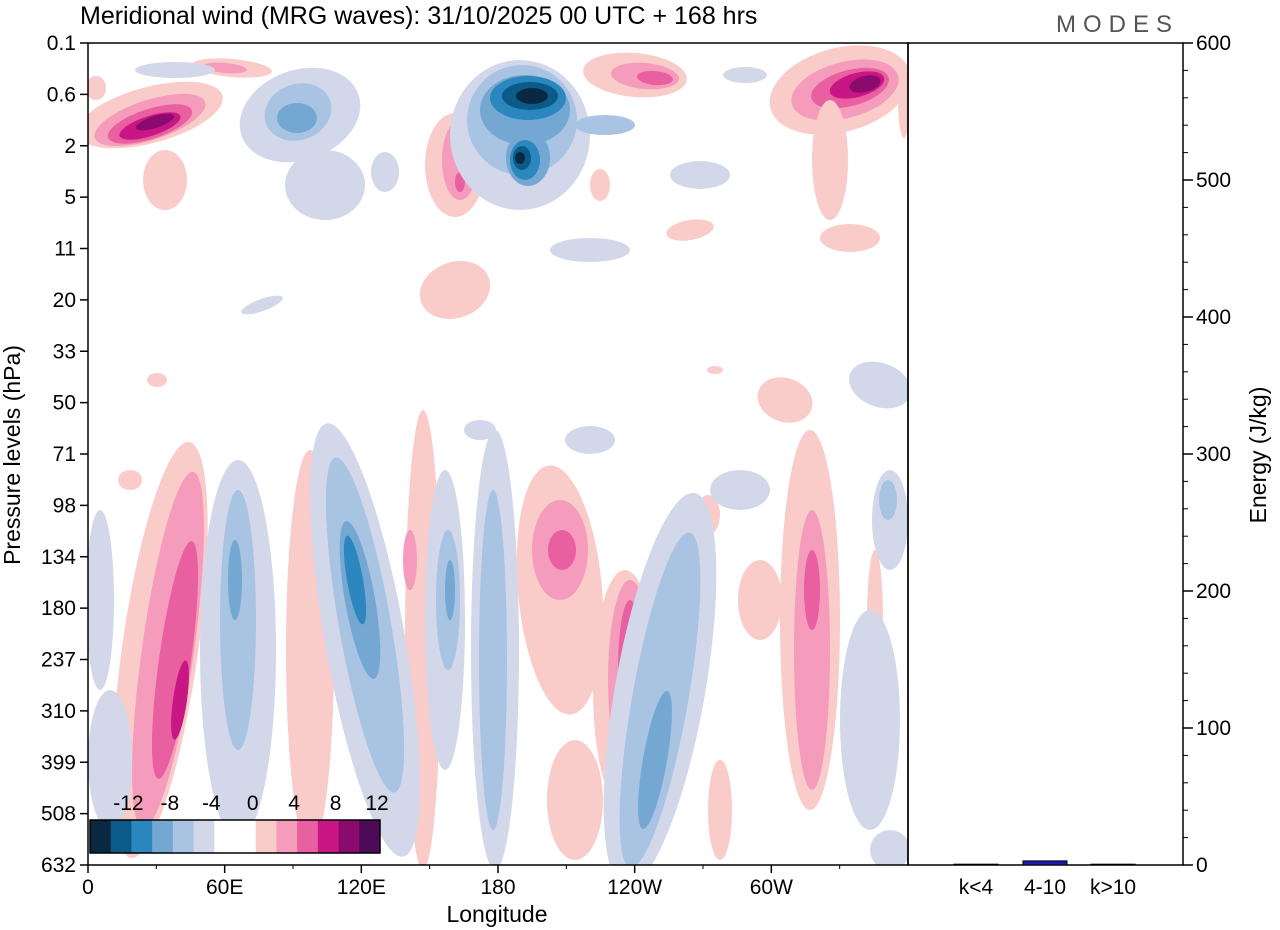 Image resolution: width=1280 pixels, height=930 pixels. I want to click on y-tick-label: 98, so click(64, 505).